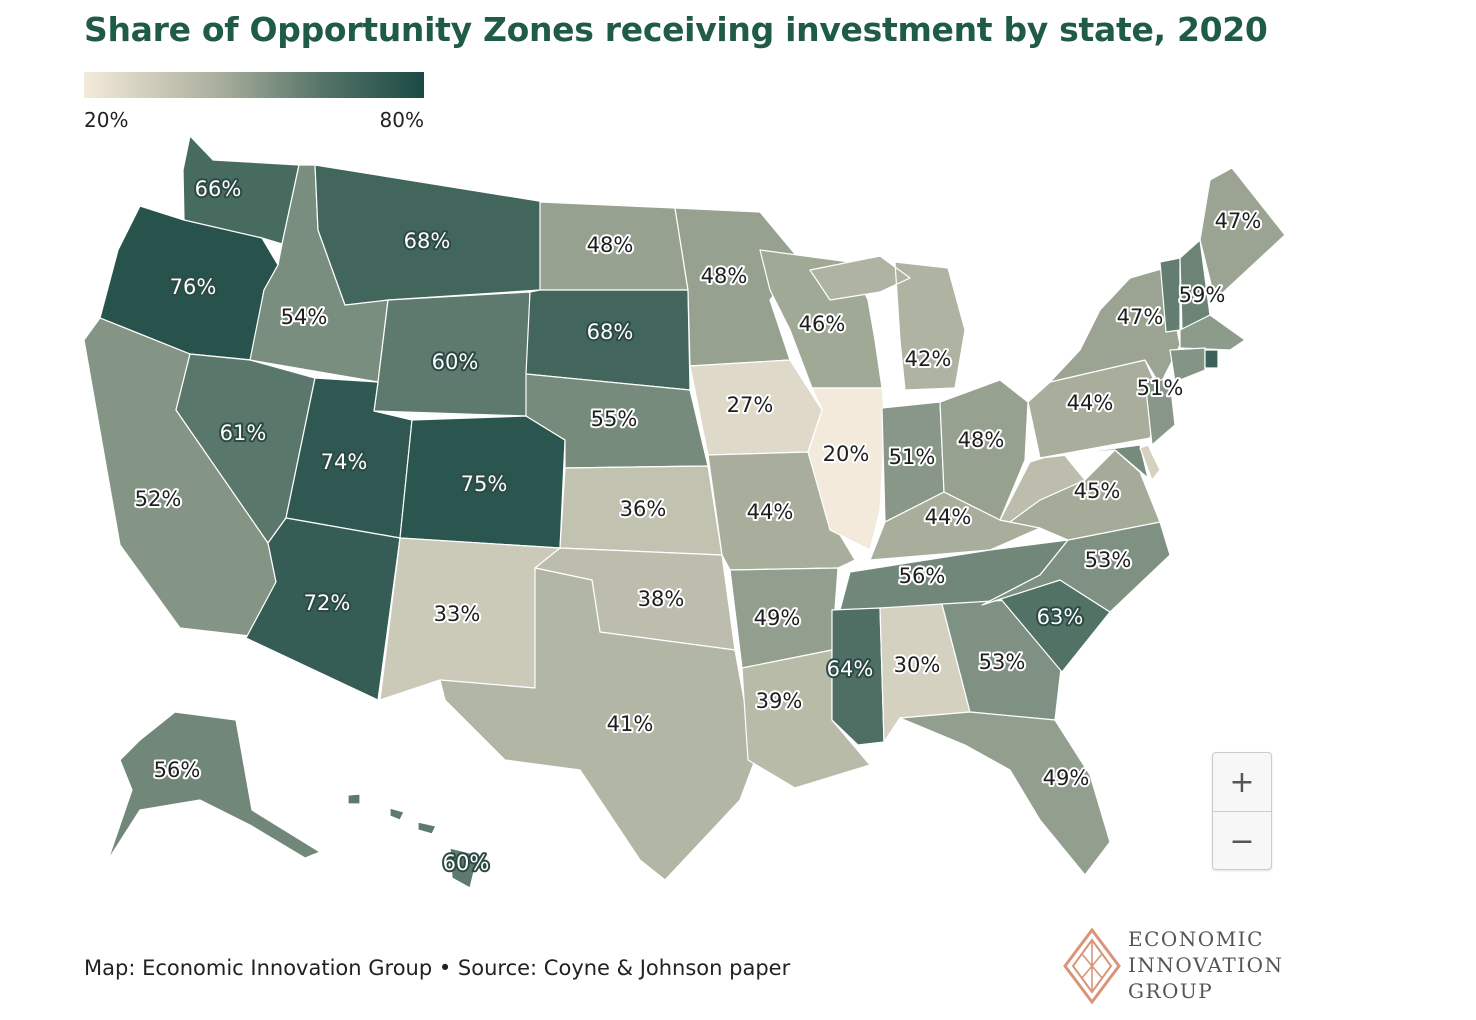 The width and height of the screenshot is (1476, 1020). I want to click on eig-logo-wordmark: ECONOMIC INNOVATION GROUP, so click(1206, 965).